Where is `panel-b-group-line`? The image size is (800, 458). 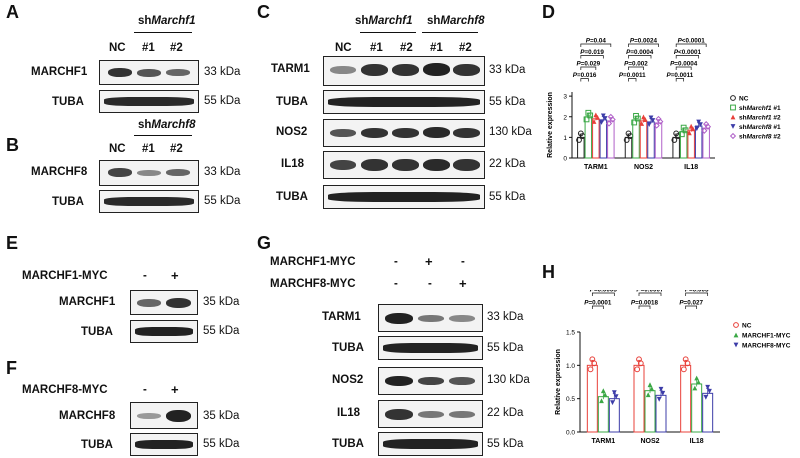
panel-b-group-line is located at coordinates (163, 135).